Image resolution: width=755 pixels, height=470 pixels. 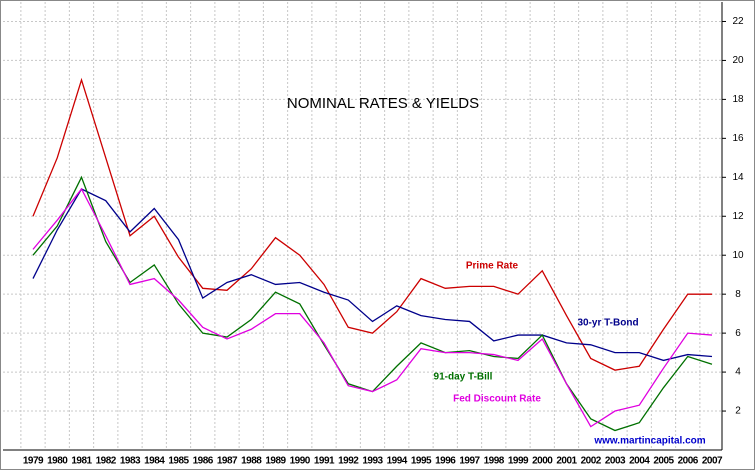 What do you see at coordinates (251, 461) in the screenshot?
I see `x-tick-label: 1988` at bounding box center [251, 461].